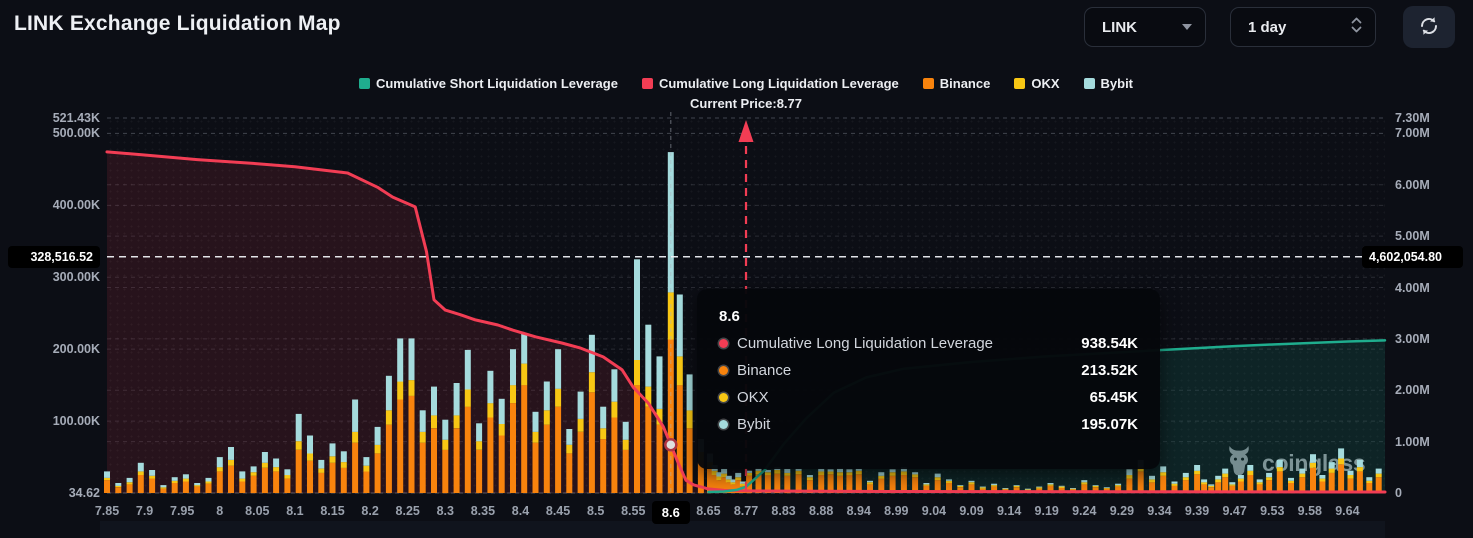  I want to click on legend-item-cumulative-short: Cumulative Short Liquidation Leverage, so click(488, 83).